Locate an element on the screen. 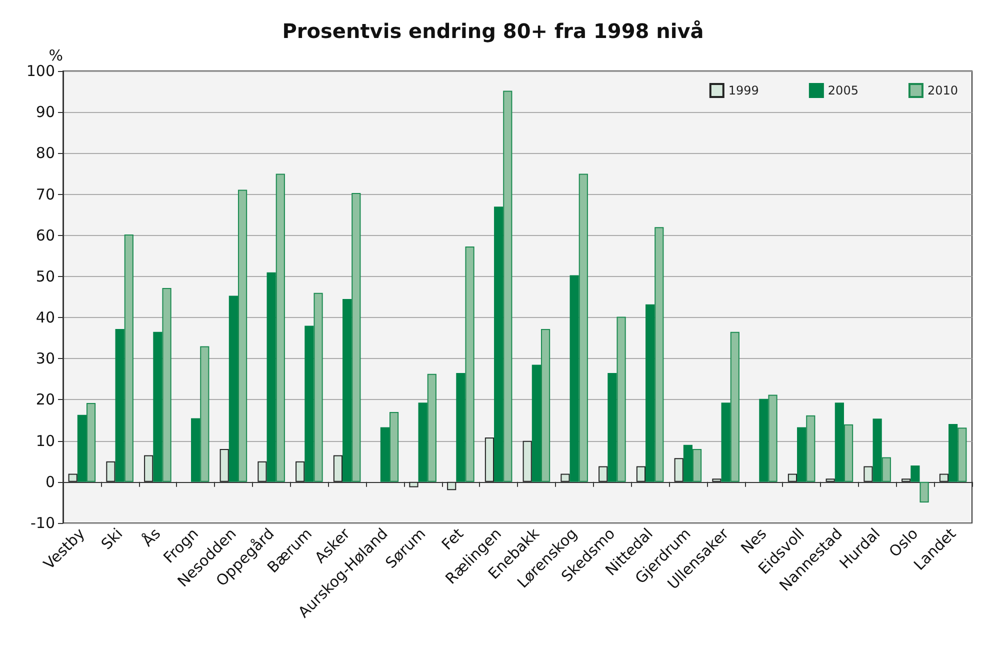 The height and width of the screenshot is (648, 986). y-tick-label: 60 is located at coordinates (45, 235).